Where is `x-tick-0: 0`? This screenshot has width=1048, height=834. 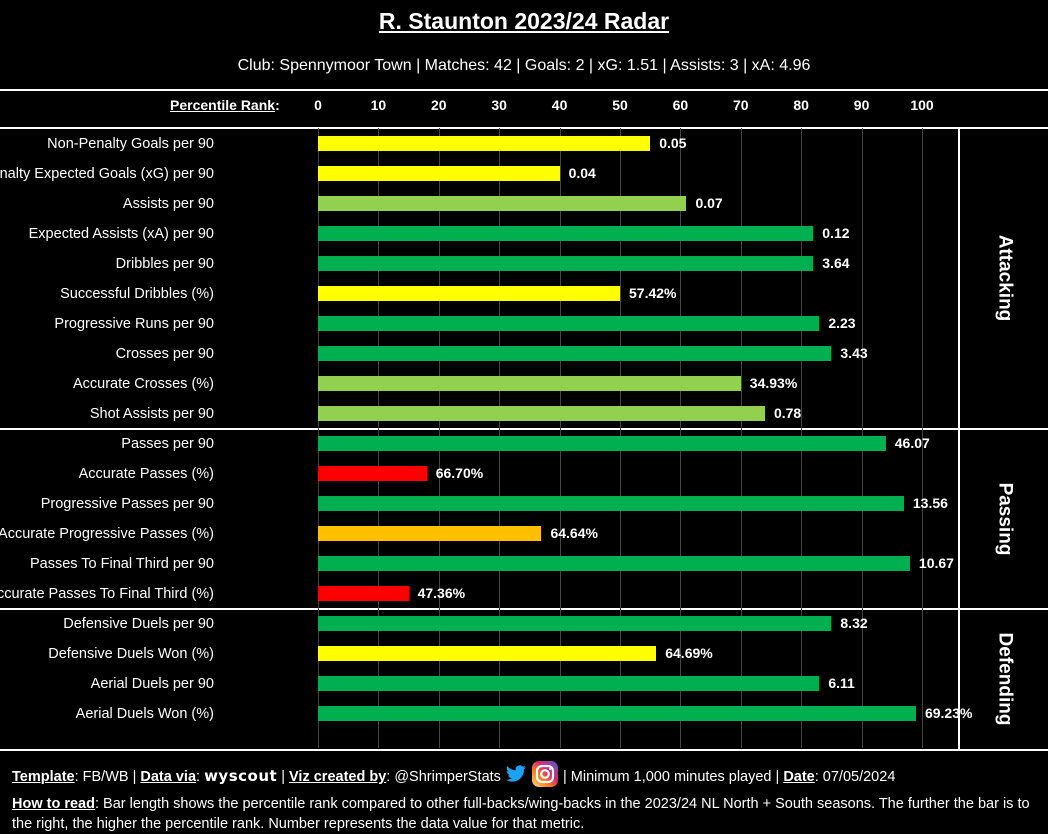 x-tick-0: 0 is located at coordinates (318, 105).